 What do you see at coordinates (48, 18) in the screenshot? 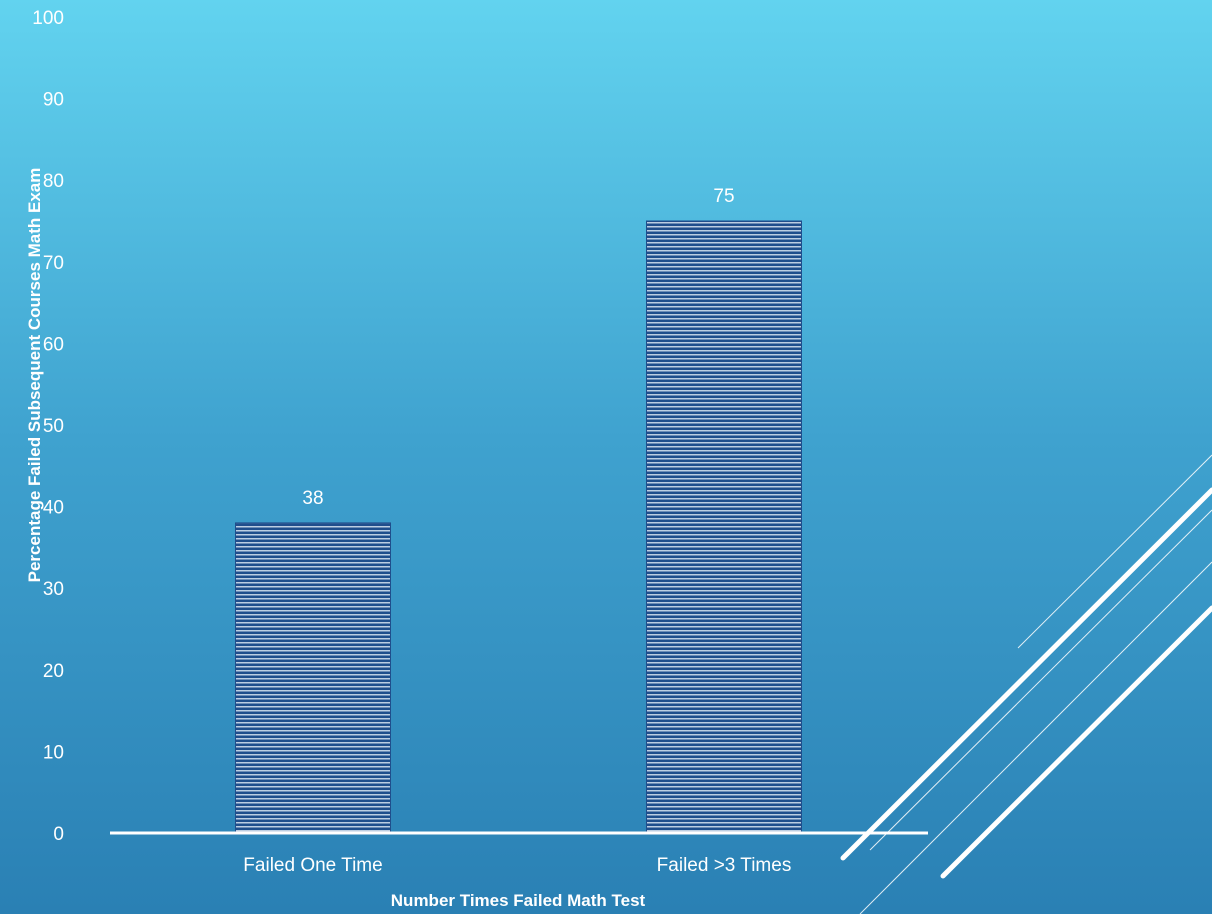
I see `y-tick-label: 100` at bounding box center [48, 18].